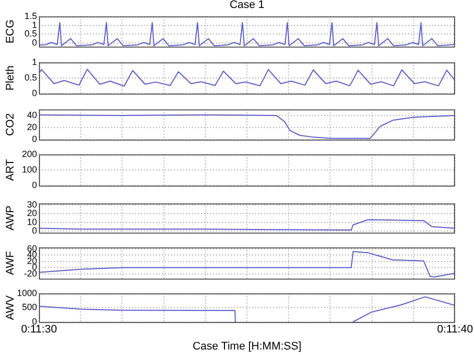  Describe the element at coordinates (10, 307) in the screenshot. I see `y-axis-title: AWV` at that location.